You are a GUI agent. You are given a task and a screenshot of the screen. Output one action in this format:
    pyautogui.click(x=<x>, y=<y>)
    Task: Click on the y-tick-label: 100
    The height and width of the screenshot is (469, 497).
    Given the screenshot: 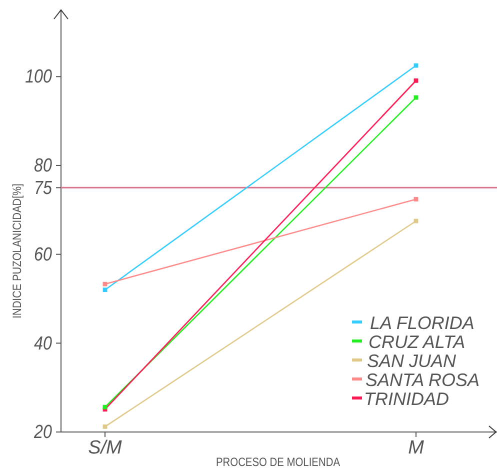 What is the action you would take?
    pyautogui.click(x=38, y=76)
    